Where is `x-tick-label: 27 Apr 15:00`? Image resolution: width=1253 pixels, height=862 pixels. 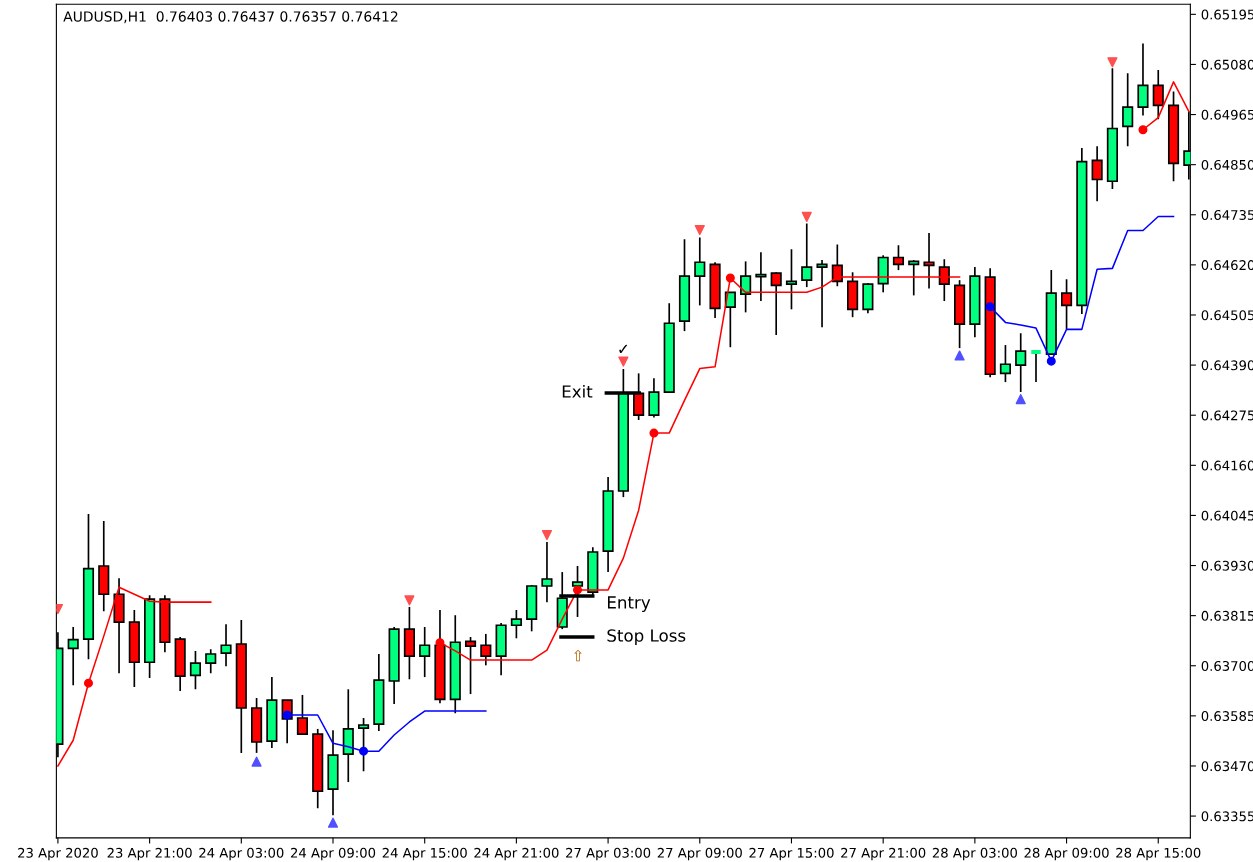
x-tick-label: 27 Apr 15:00 is located at coordinates (791, 854).